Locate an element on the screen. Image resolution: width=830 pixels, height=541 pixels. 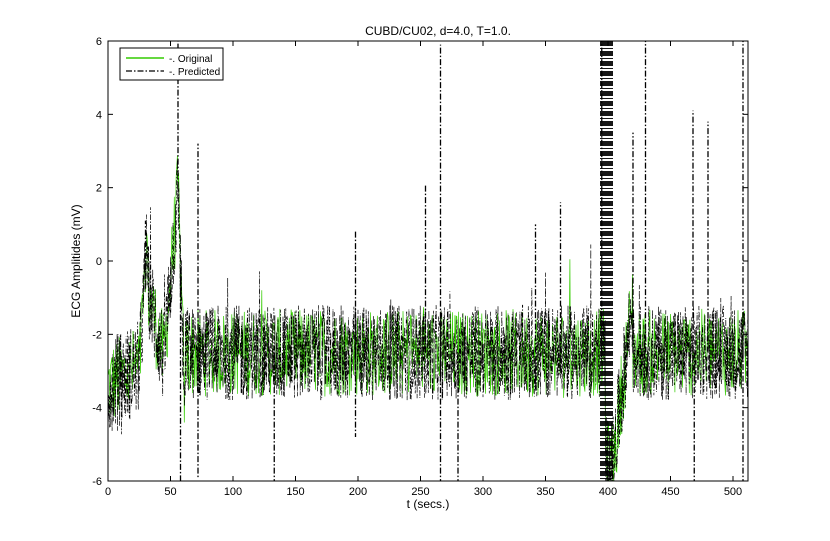
x-tick-label: 0 is located at coordinates (108, 492).